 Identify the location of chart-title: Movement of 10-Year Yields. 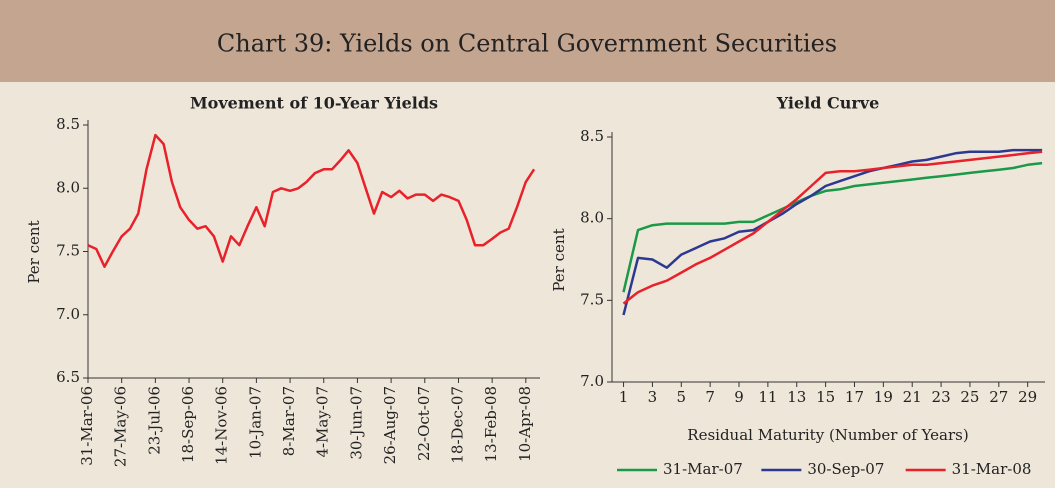
(314, 103).